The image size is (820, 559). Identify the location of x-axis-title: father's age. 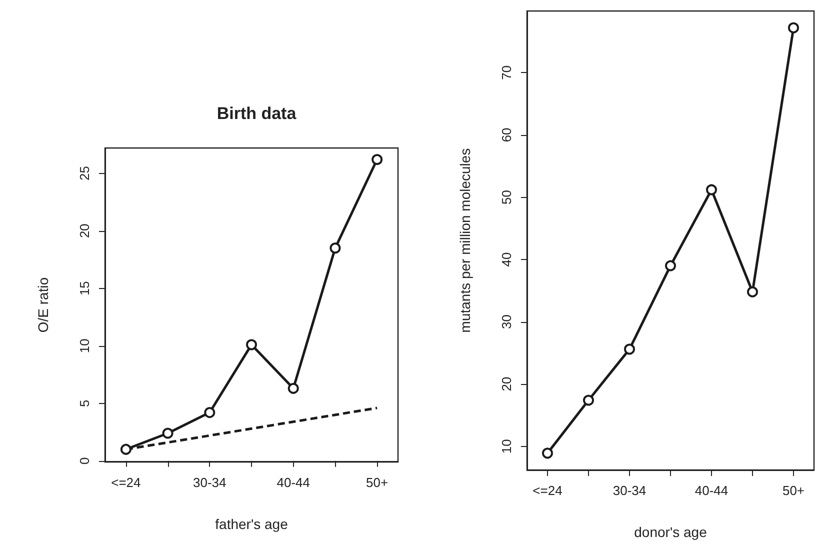
(251, 524).